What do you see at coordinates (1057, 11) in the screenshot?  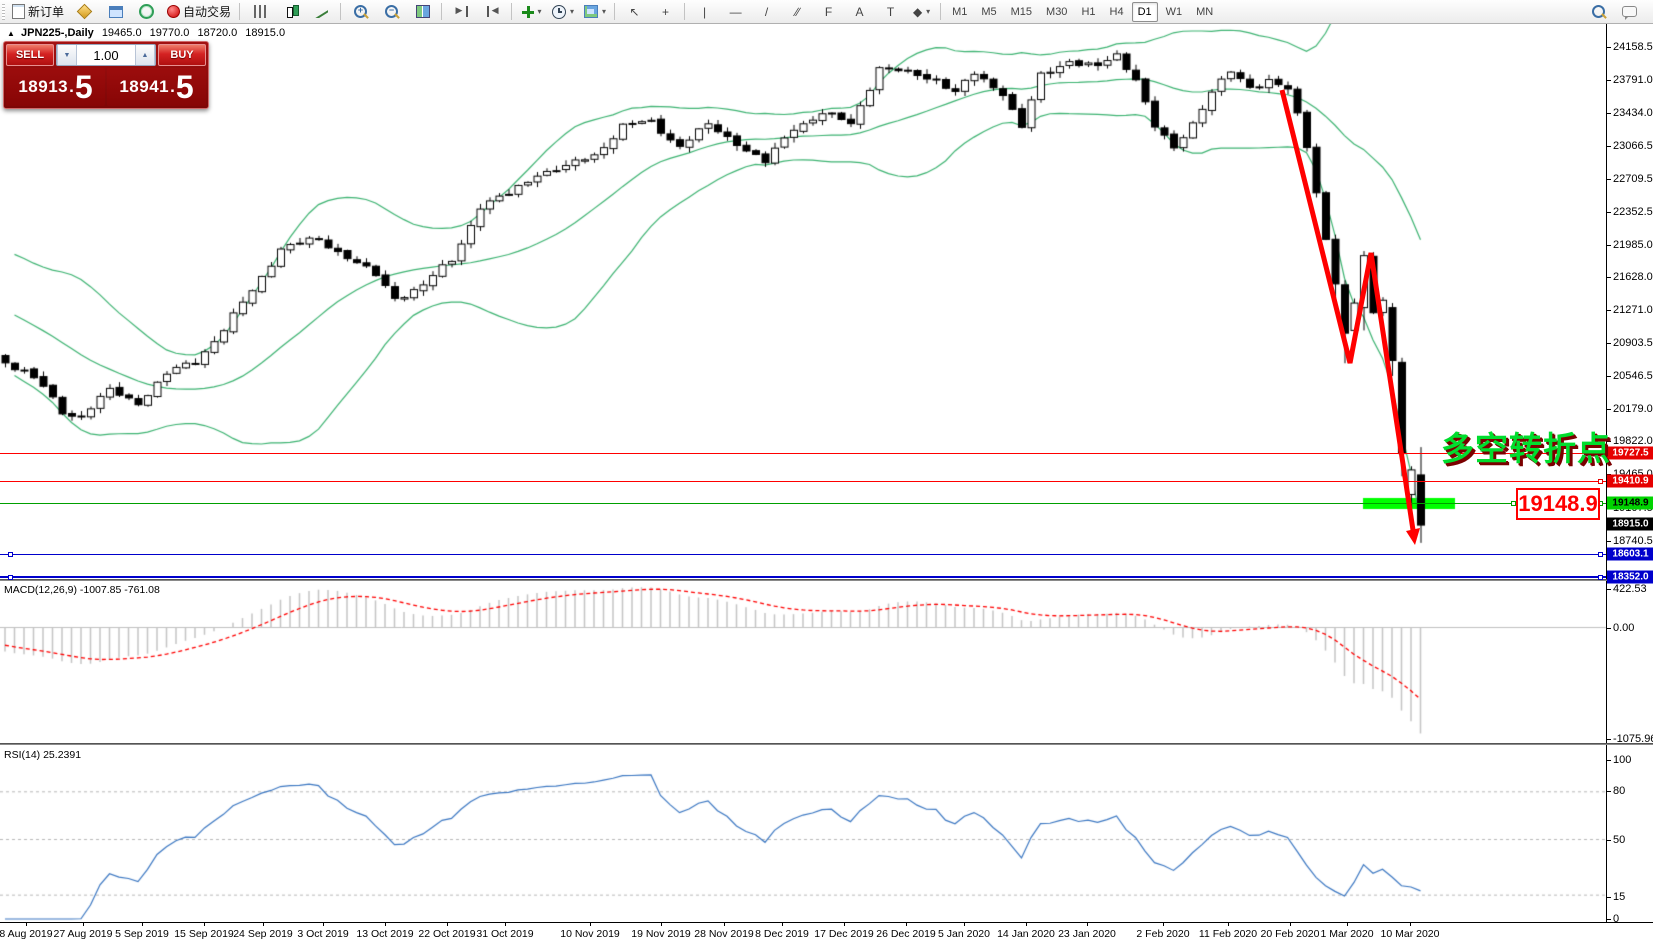 I see `timeframe-m30-button: M30` at bounding box center [1057, 11].